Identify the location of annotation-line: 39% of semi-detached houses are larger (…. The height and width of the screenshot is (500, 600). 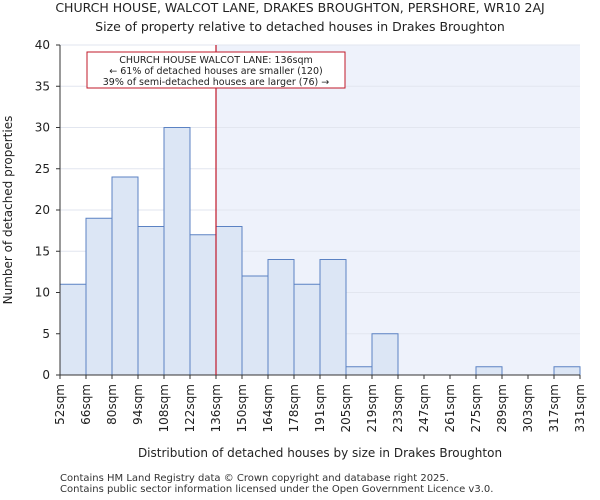
(216, 82).